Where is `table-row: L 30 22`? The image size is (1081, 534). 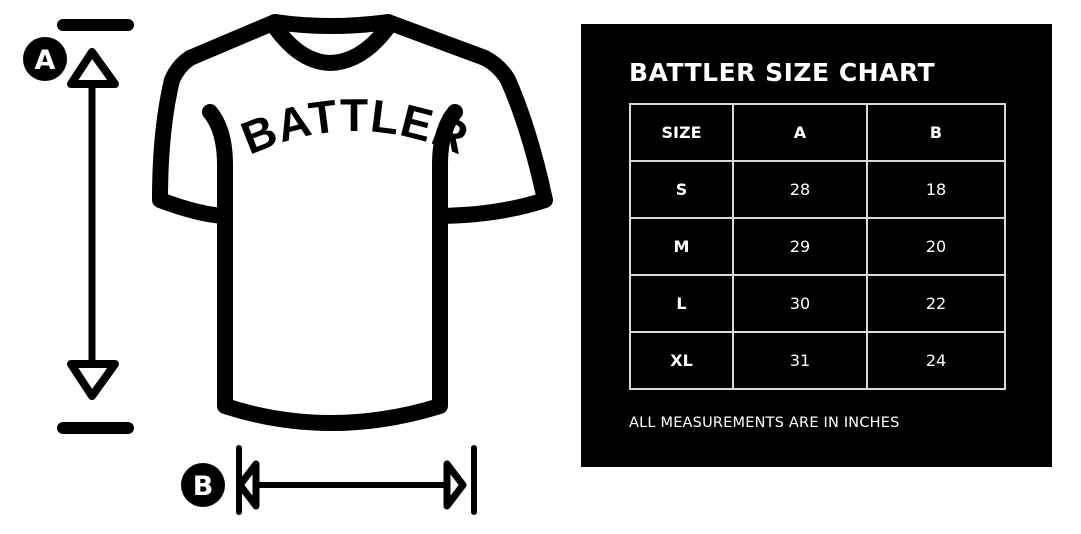
table-row: L 30 22 is located at coordinates (817, 303).